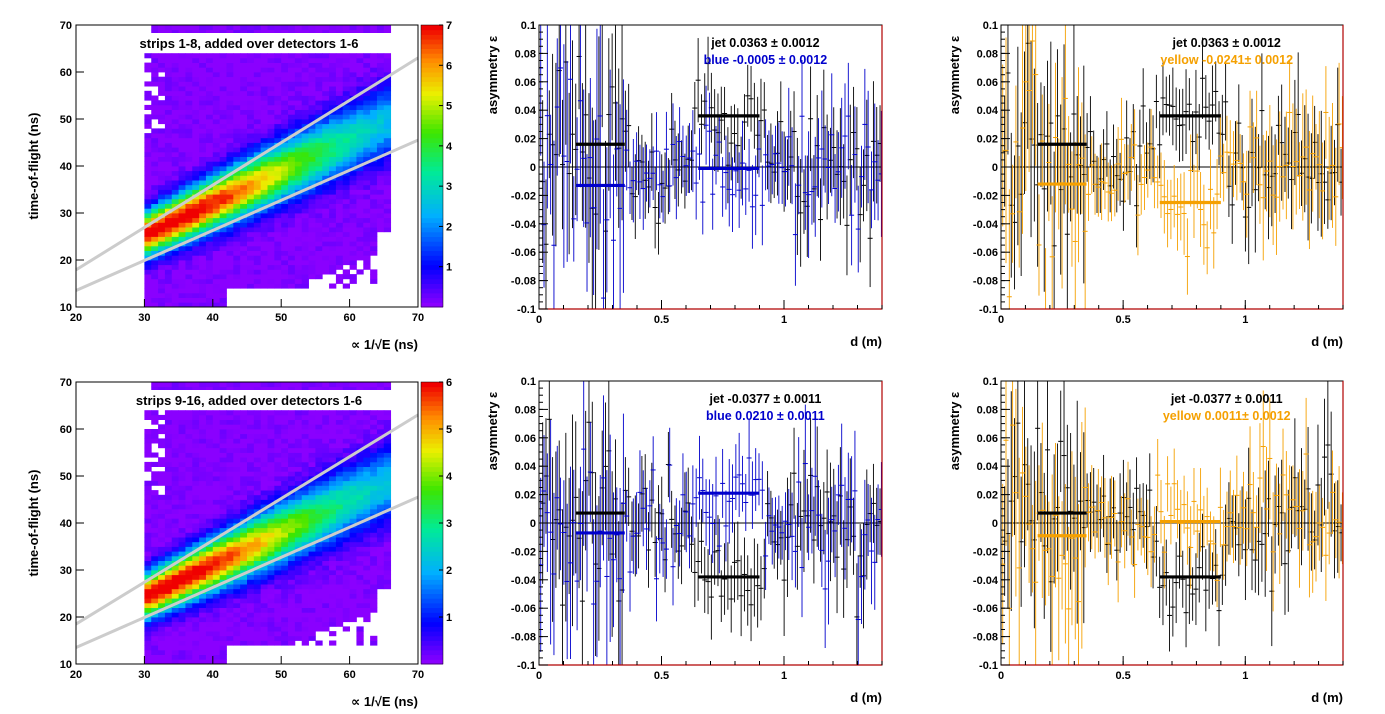 This screenshot has width=1385, height=714. Describe the element at coordinates (144, 318) in the screenshot. I see `x-tick-label: 30` at that location.